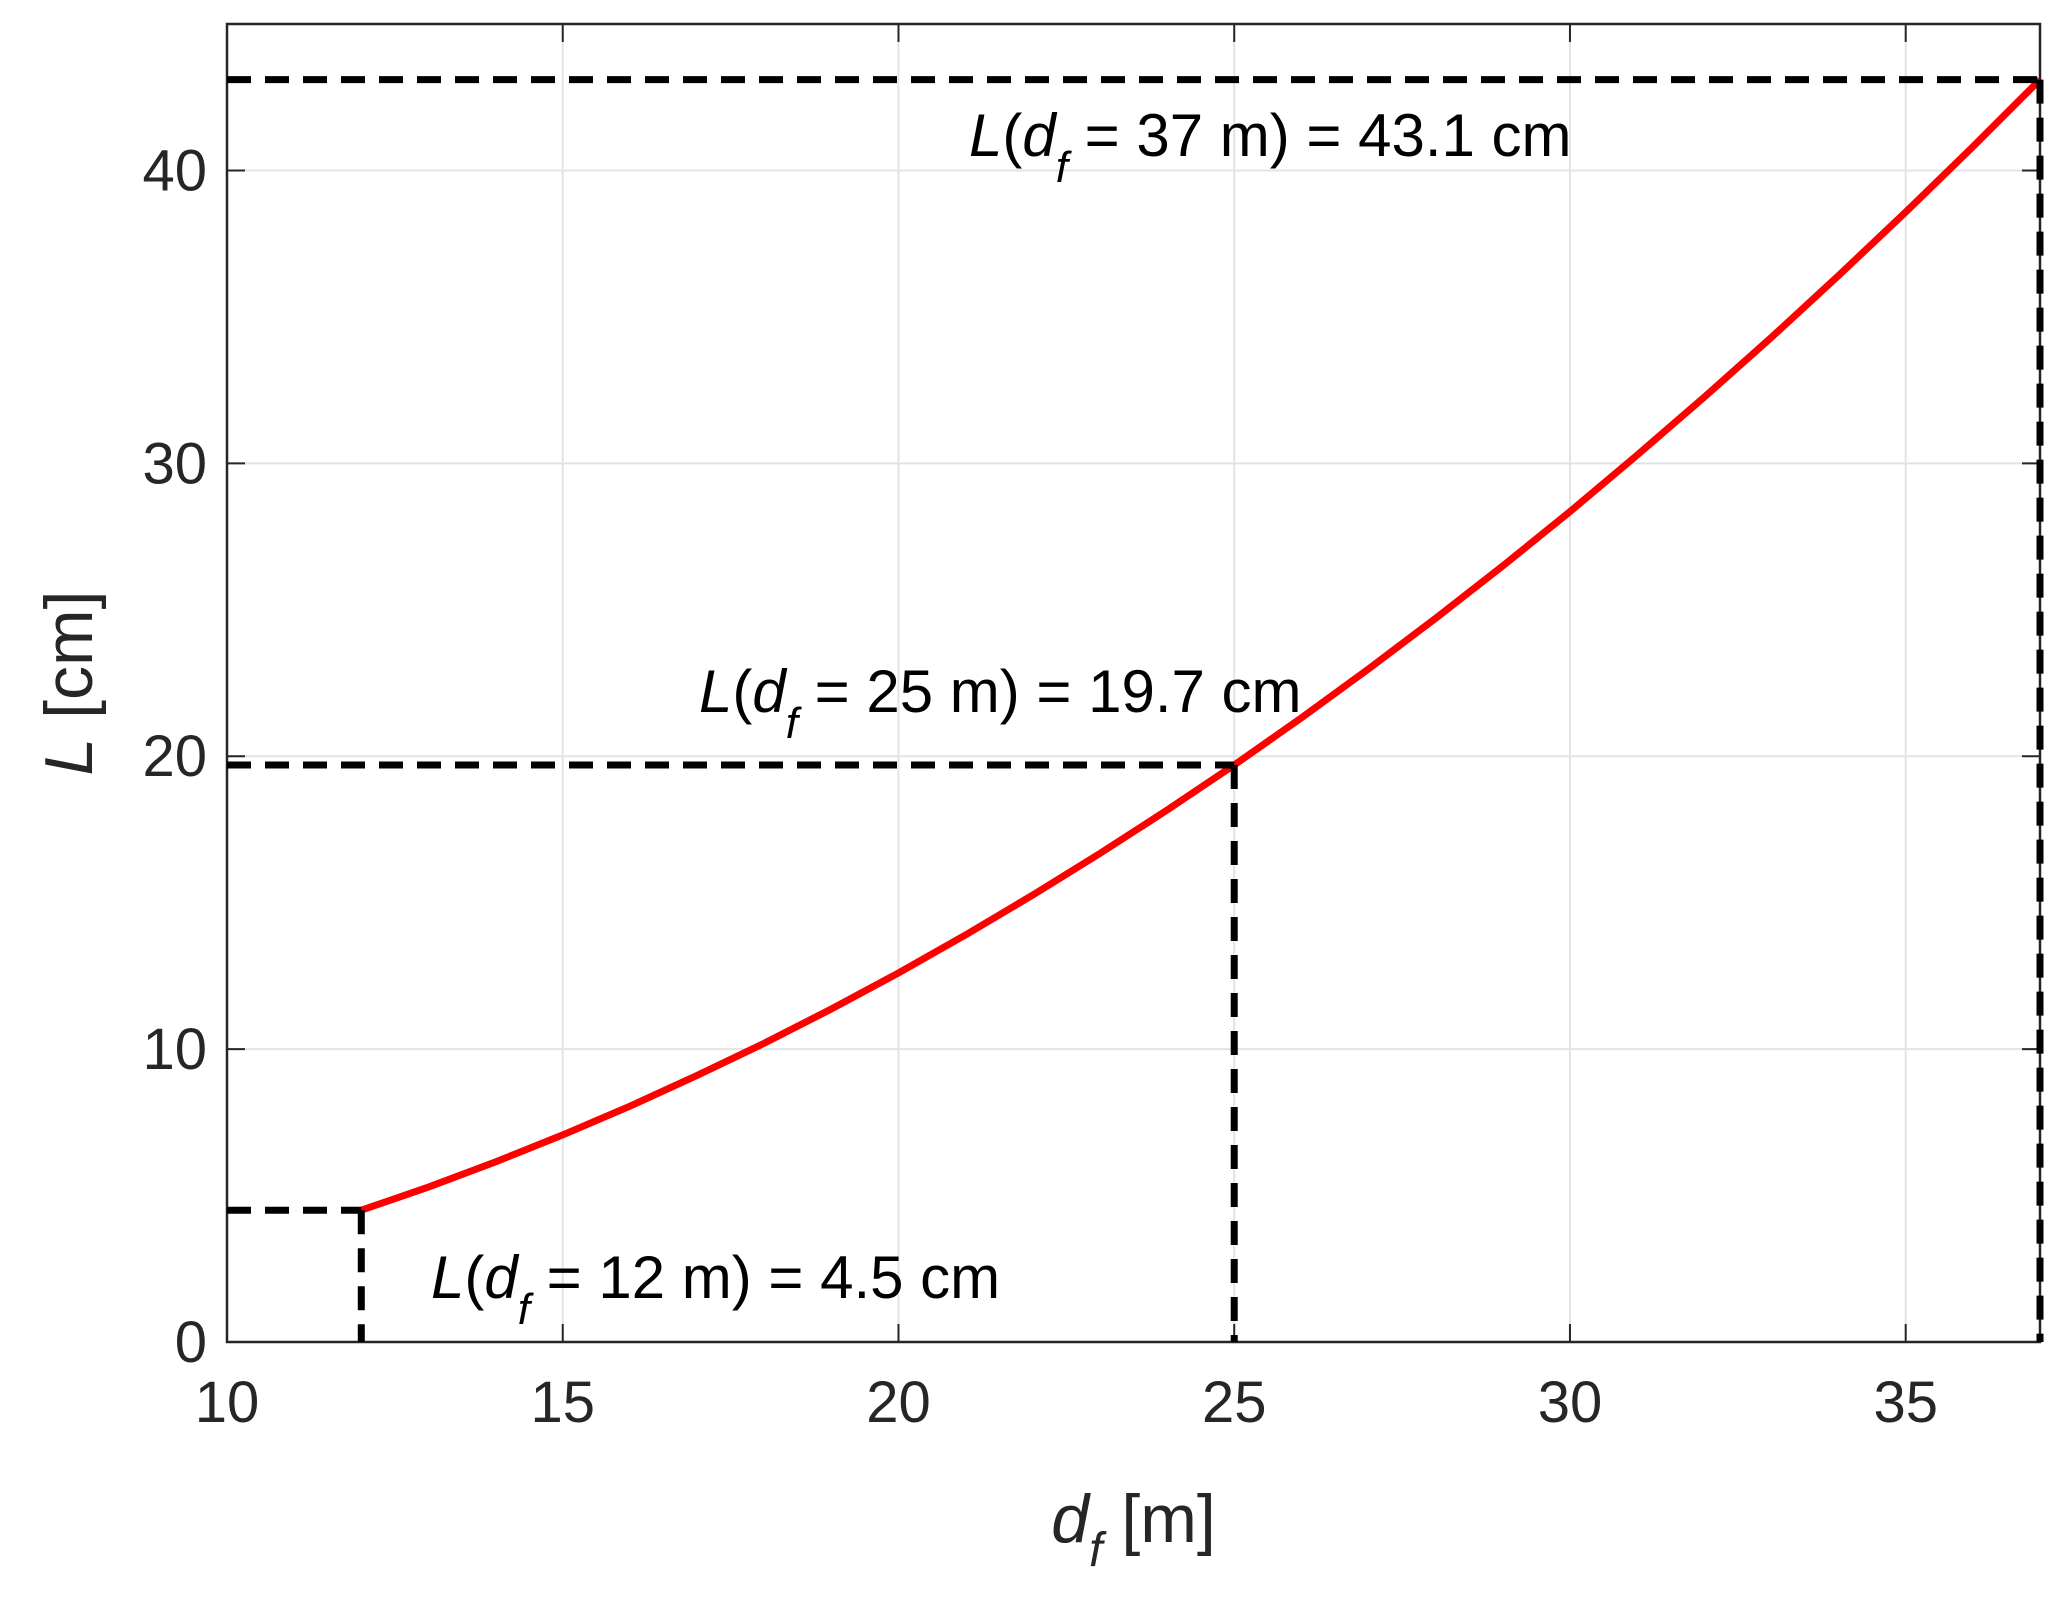 The image size is (2067, 1616). What do you see at coordinates (69, 757) in the screenshot?
I see `y-axis-label-part: L` at bounding box center [69, 757].